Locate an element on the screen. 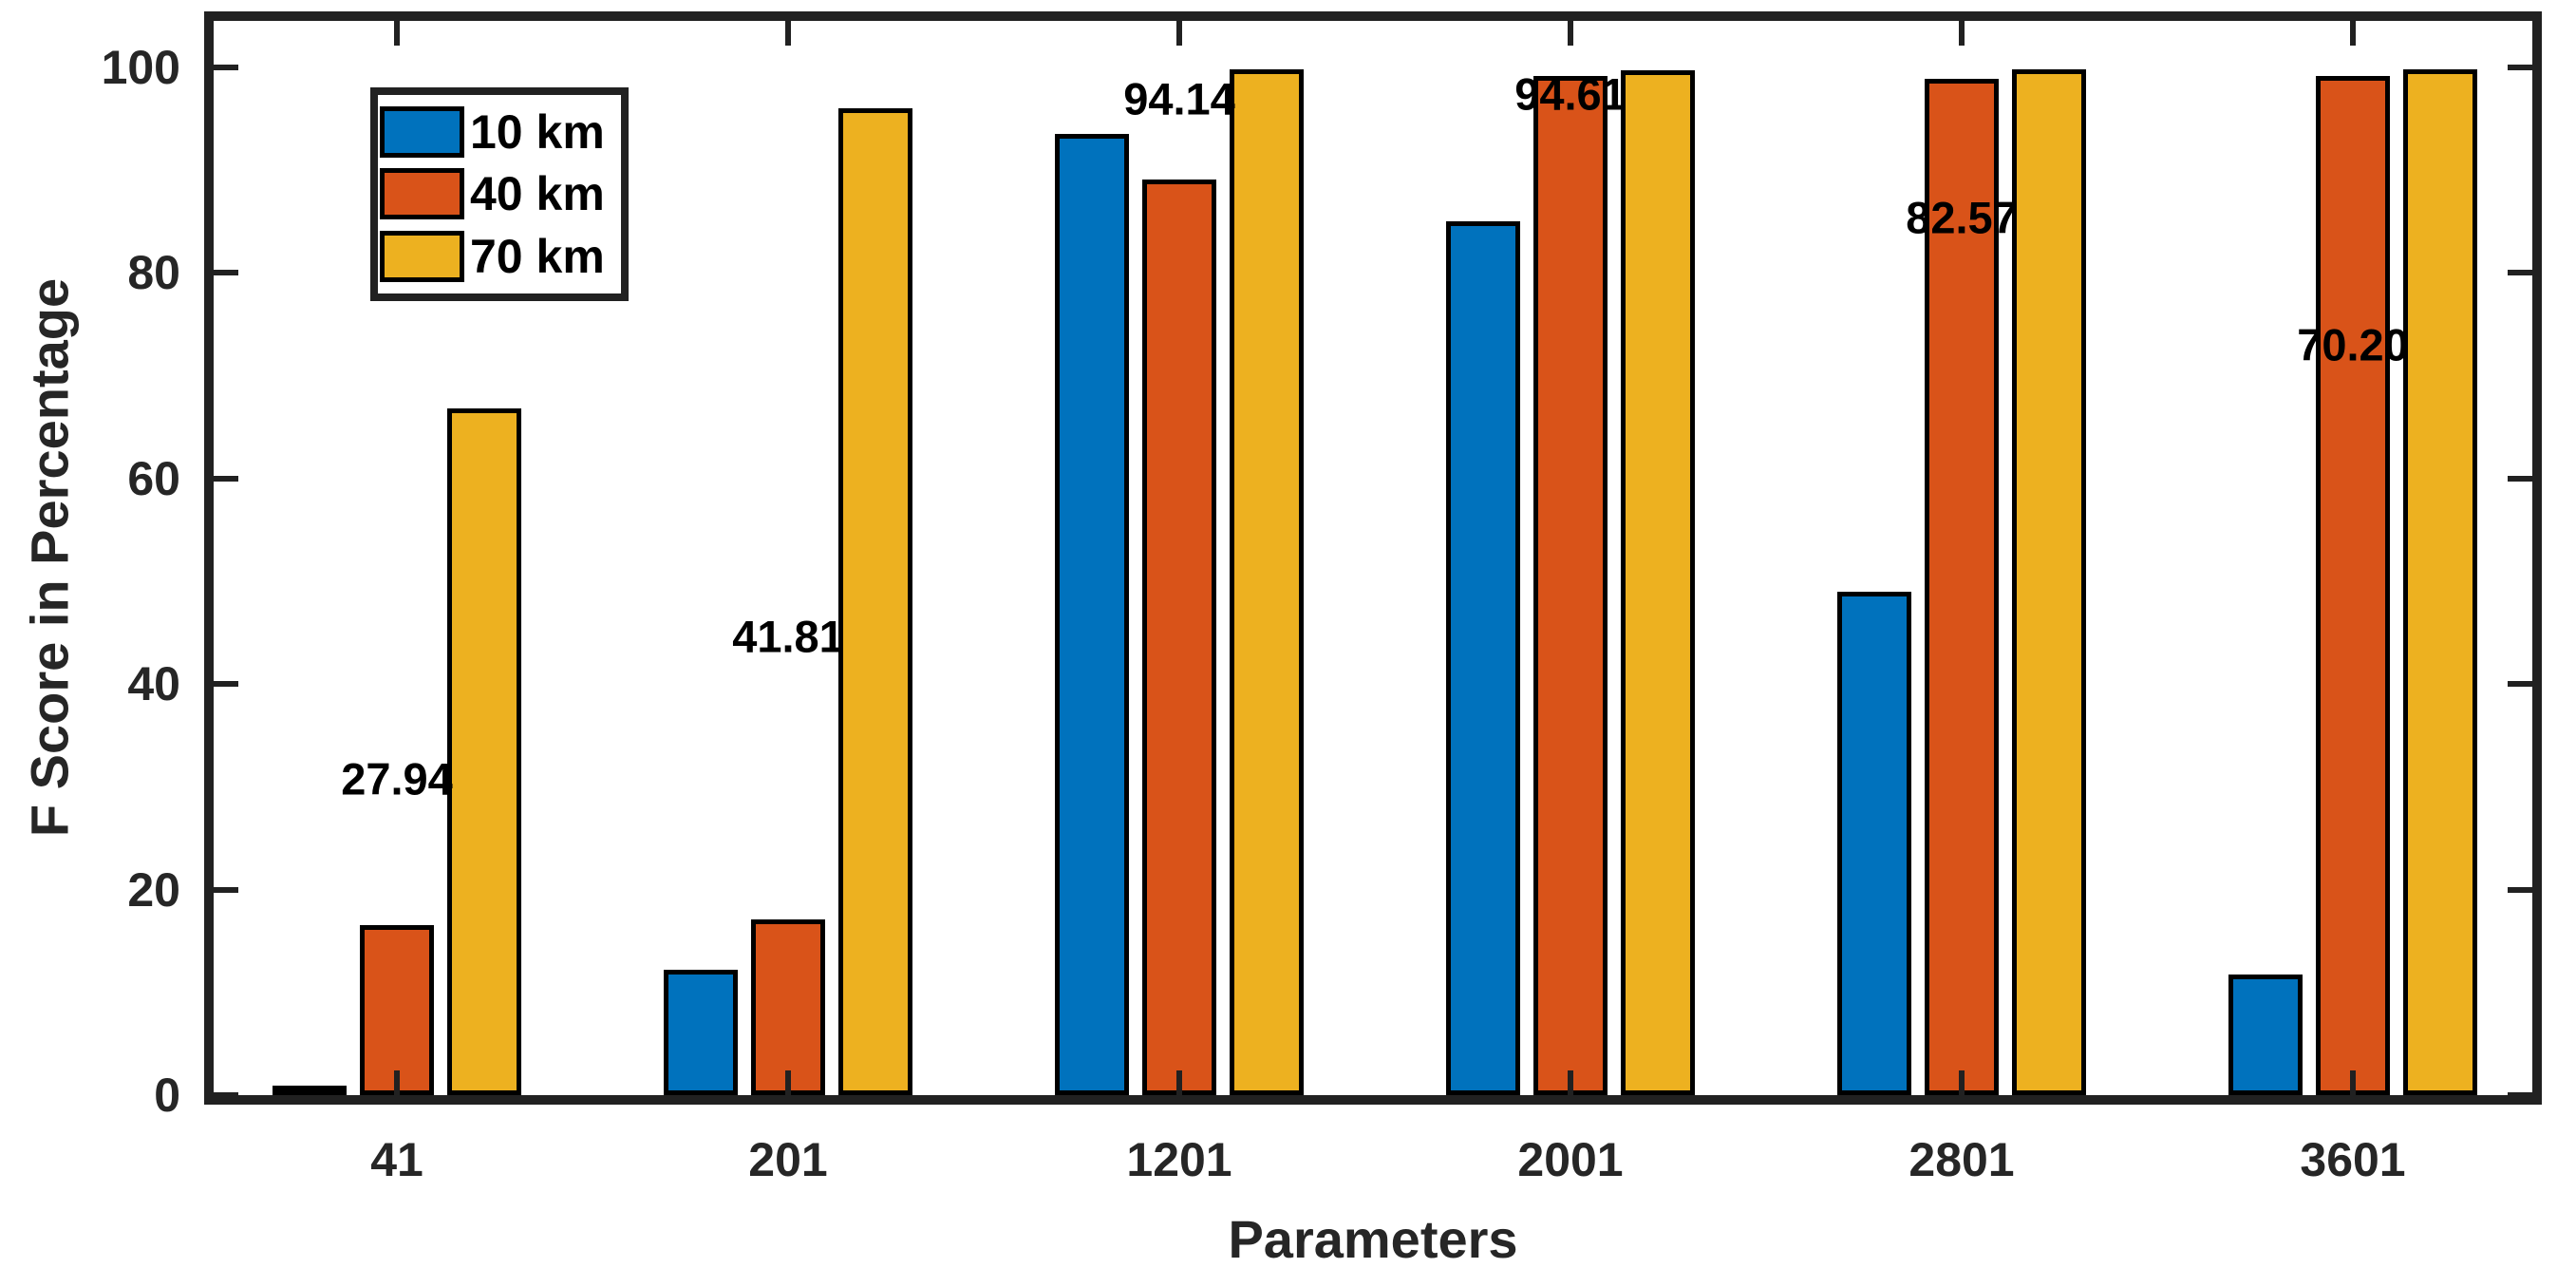 The image size is (2576, 1287). x-tick-label-41: 41 is located at coordinates (396, 1159).